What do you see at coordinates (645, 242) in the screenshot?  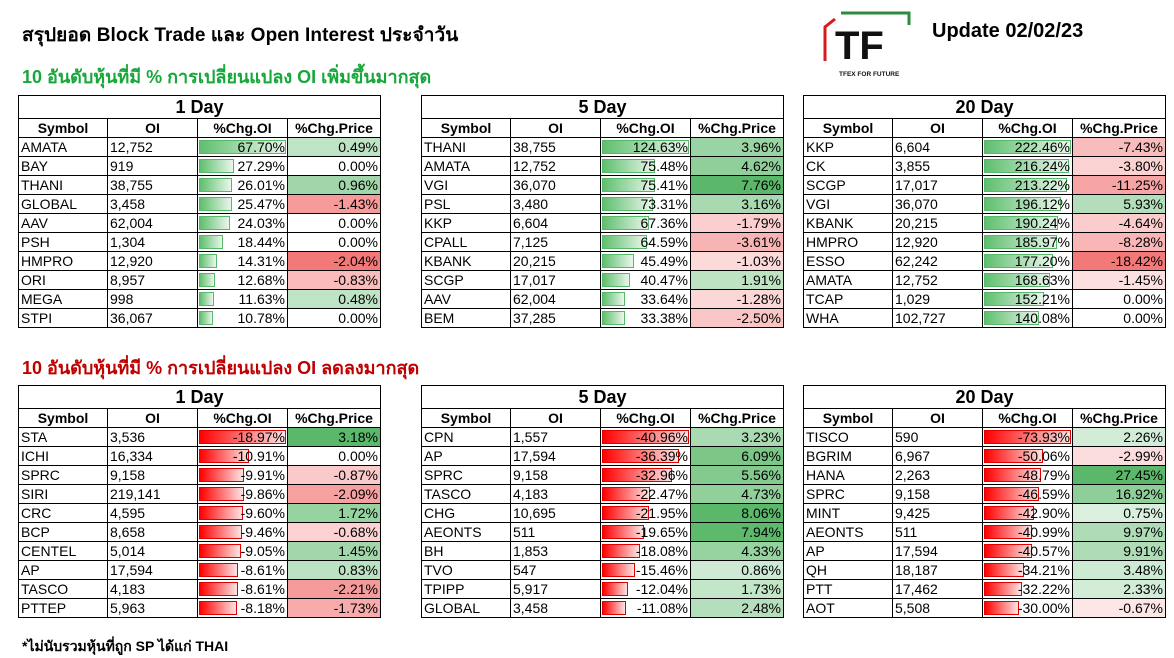 I see `chg-oi-cell: 64.59%` at bounding box center [645, 242].